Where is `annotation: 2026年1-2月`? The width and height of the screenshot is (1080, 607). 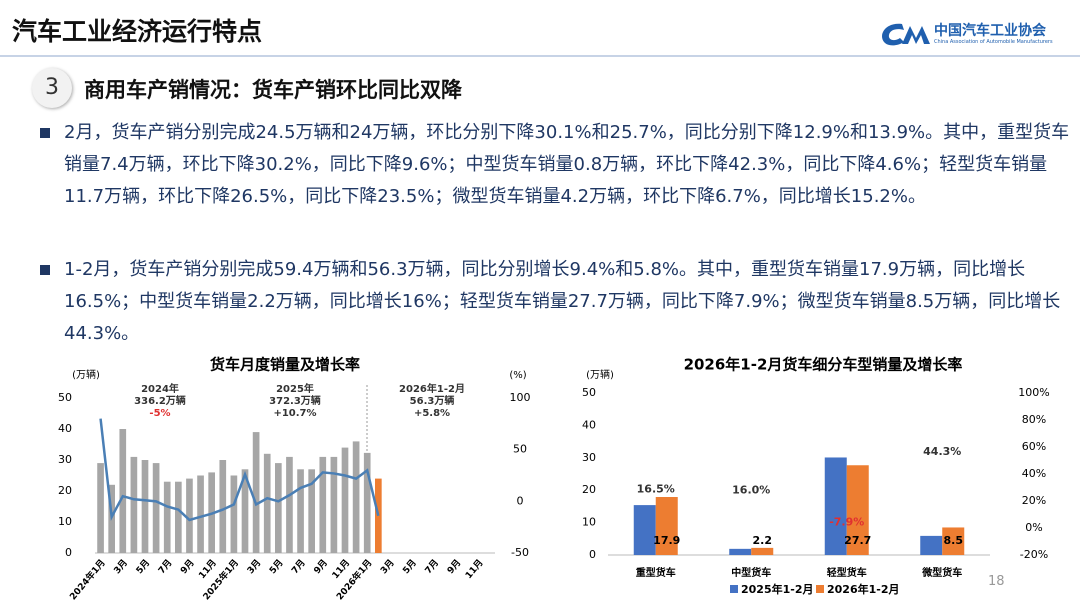
annotation: 2026年1-2月 is located at coordinates (432, 388).